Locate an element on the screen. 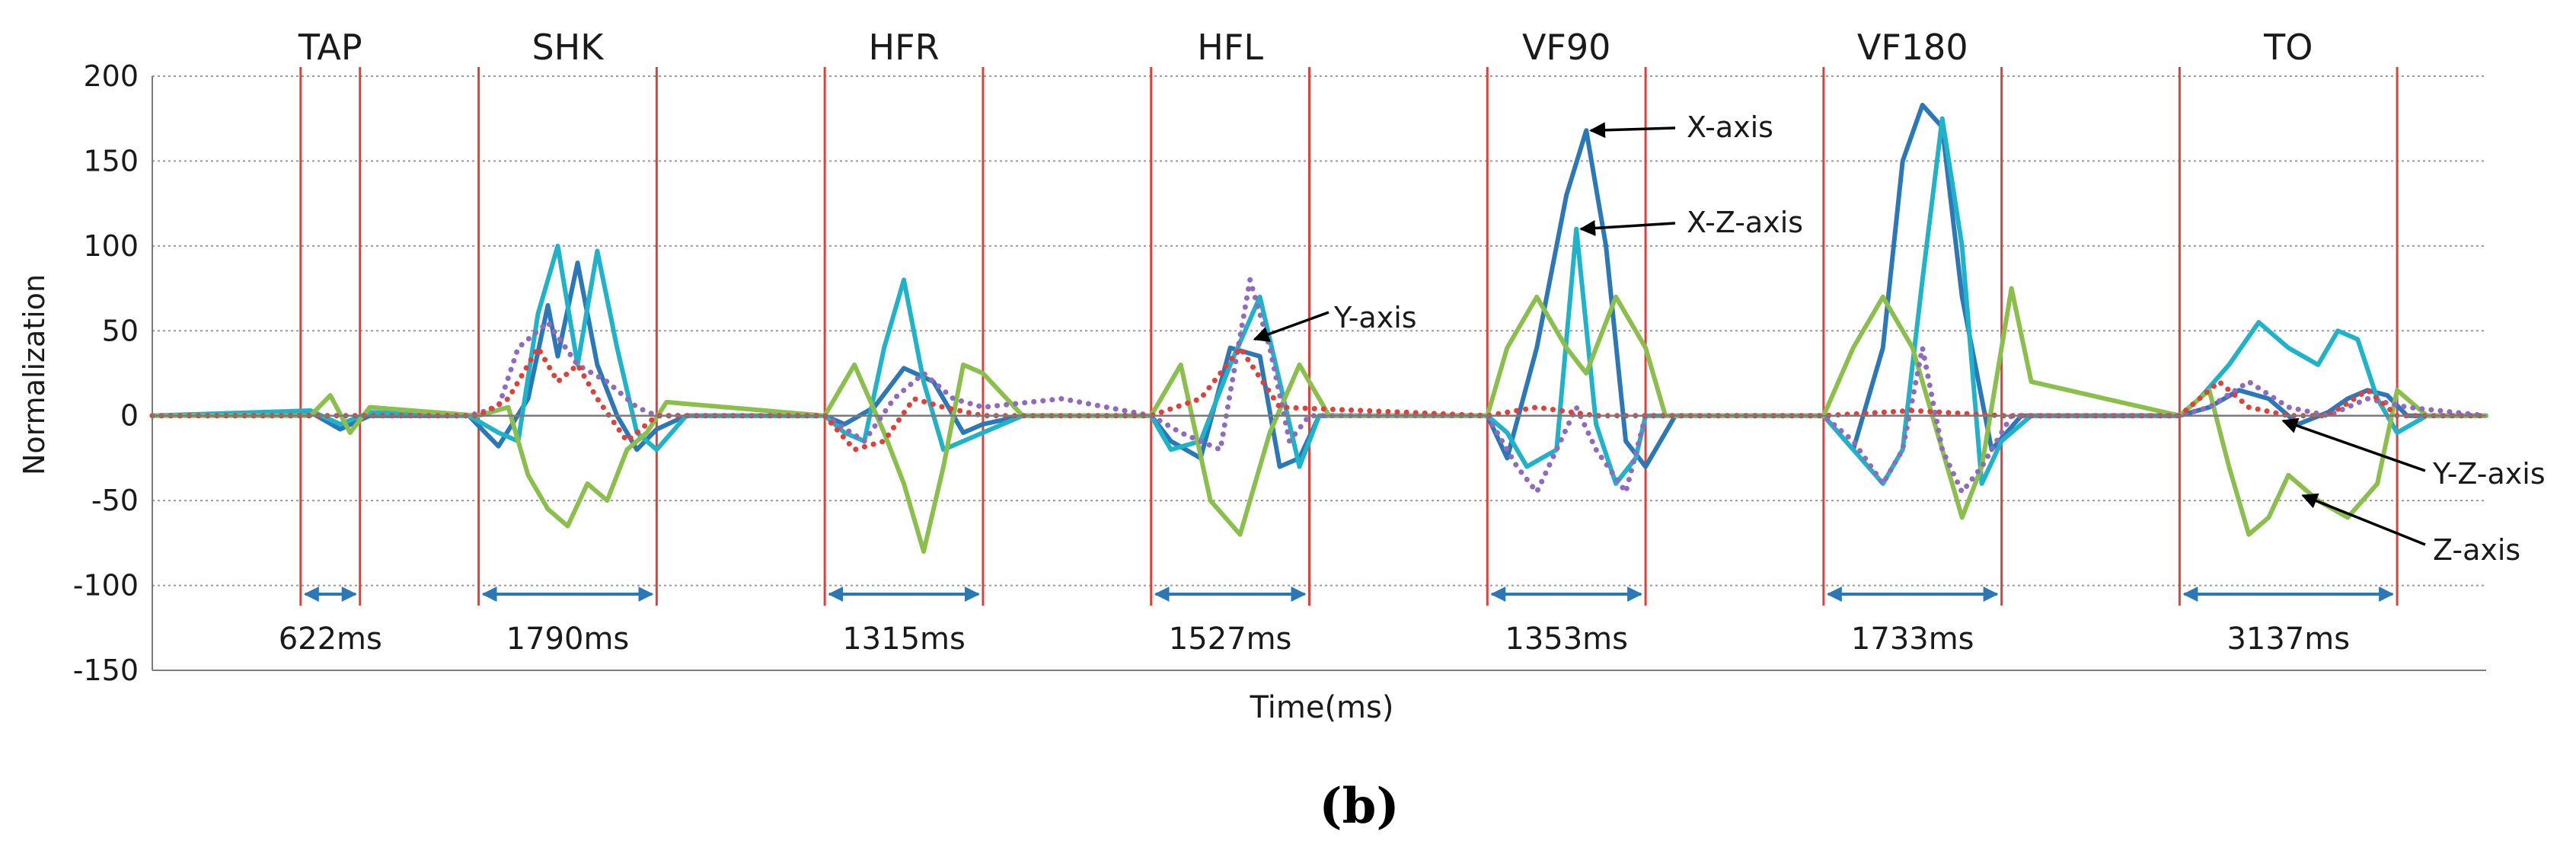  segment-label: HFL is located at coordinates (1230, 47).